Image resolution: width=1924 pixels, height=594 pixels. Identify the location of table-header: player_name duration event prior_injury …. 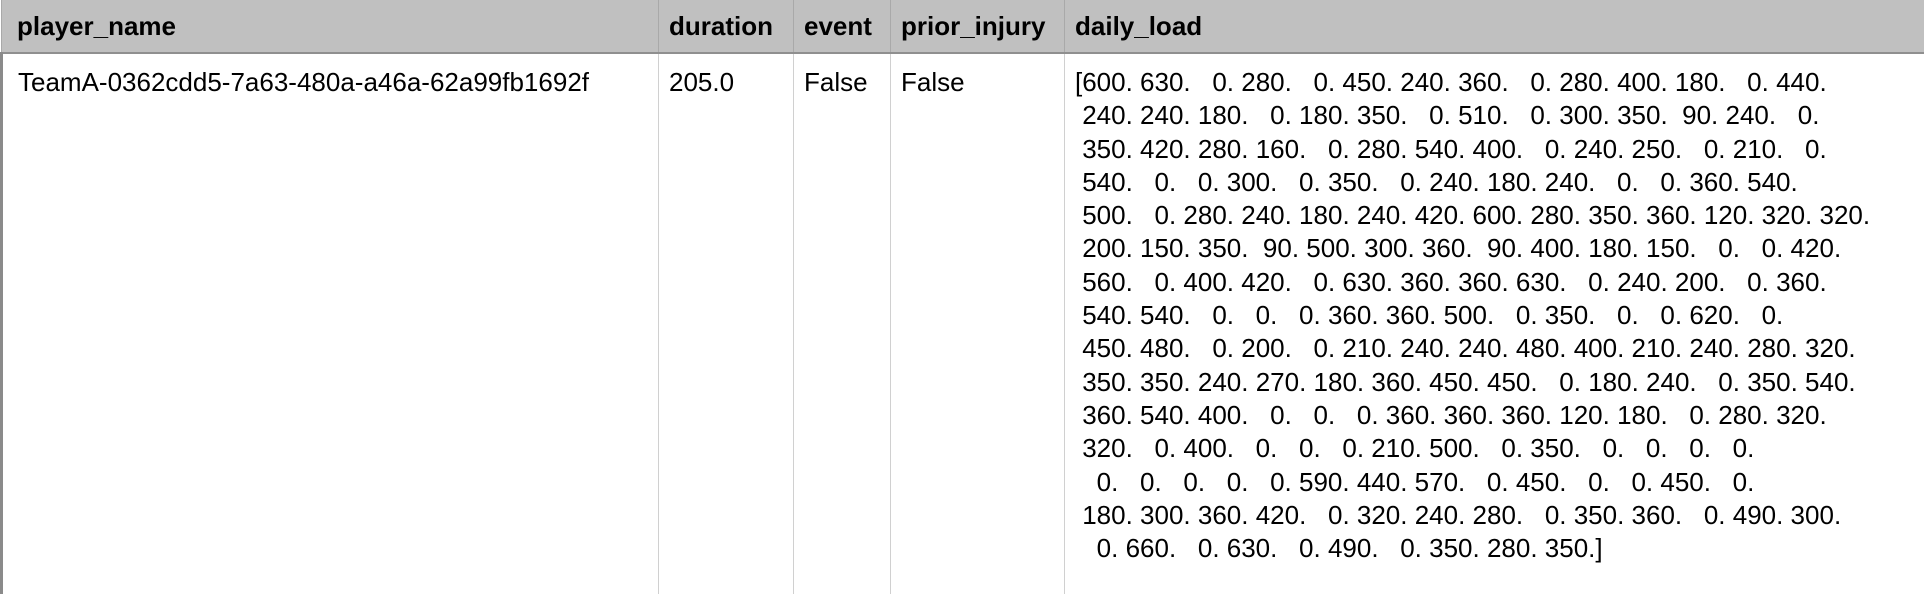
(962, 27).